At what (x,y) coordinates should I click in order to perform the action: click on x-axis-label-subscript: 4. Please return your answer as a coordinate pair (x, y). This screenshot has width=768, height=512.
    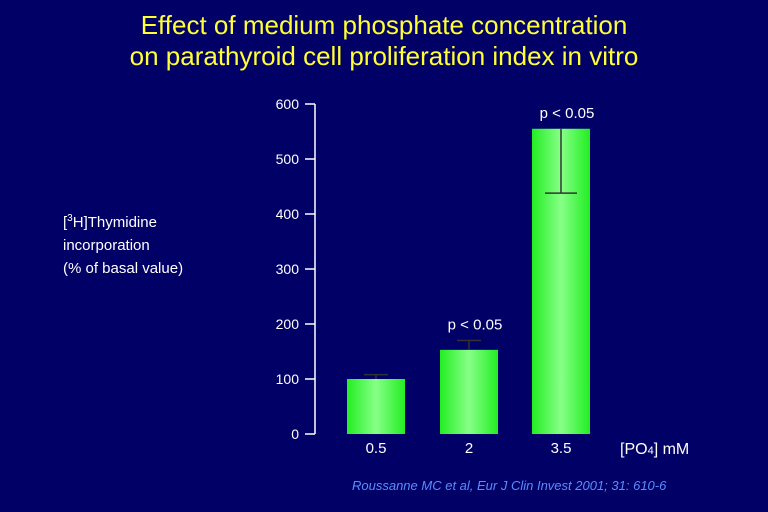
    Looking at the image, I should click on (651, 451).